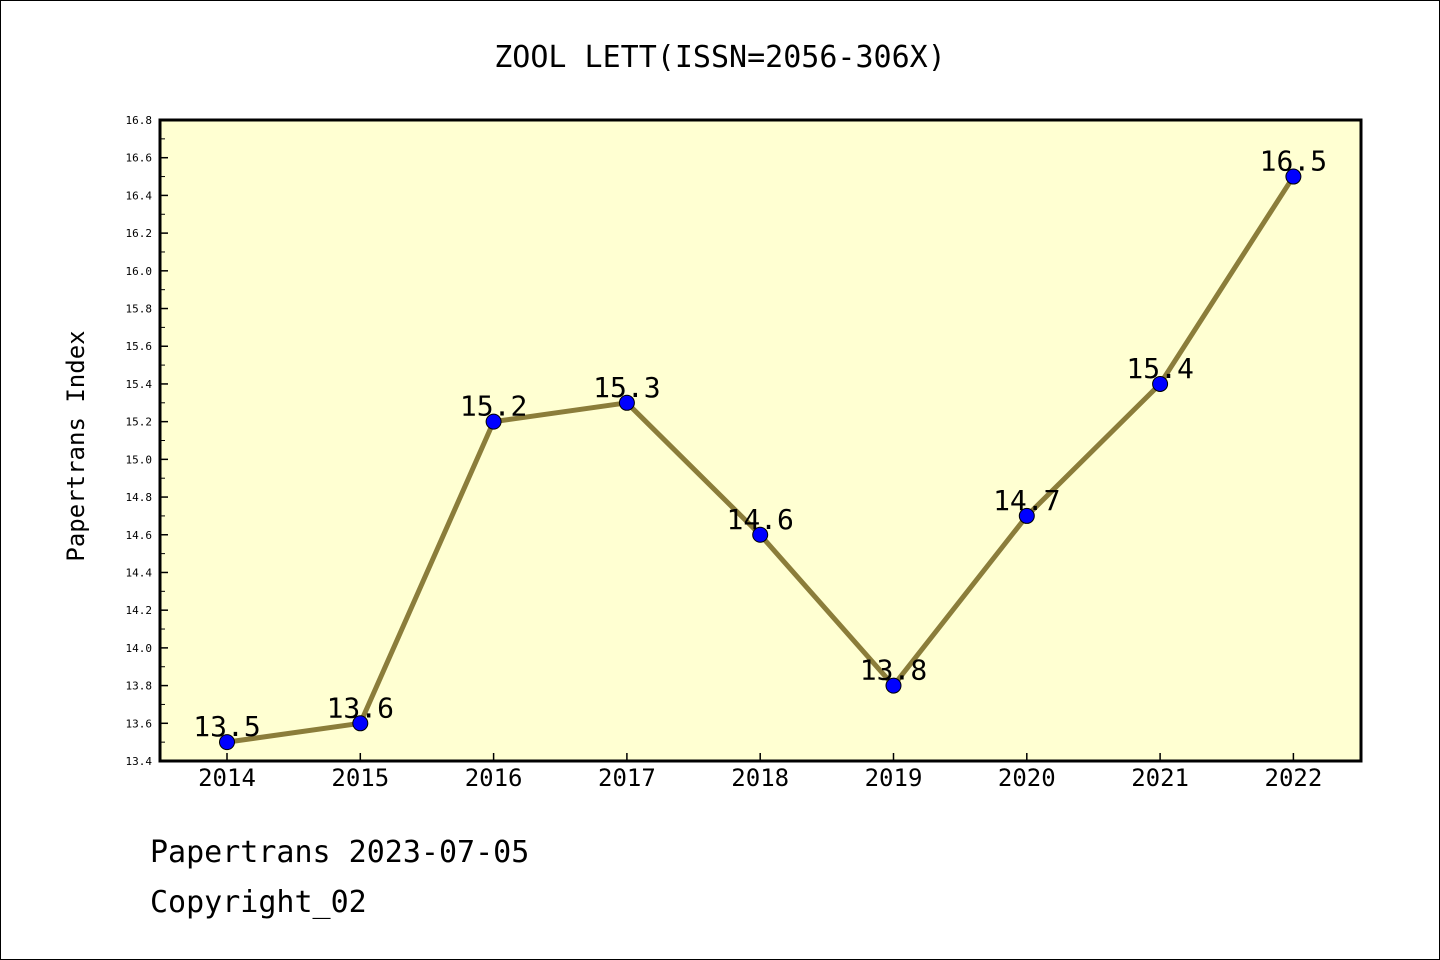 This screenshot has height=960, width=1440. What do you see at coordinates (626, 387) in the screenshot?
I see `data-label: 15.3` at bounding box center [626, 387].